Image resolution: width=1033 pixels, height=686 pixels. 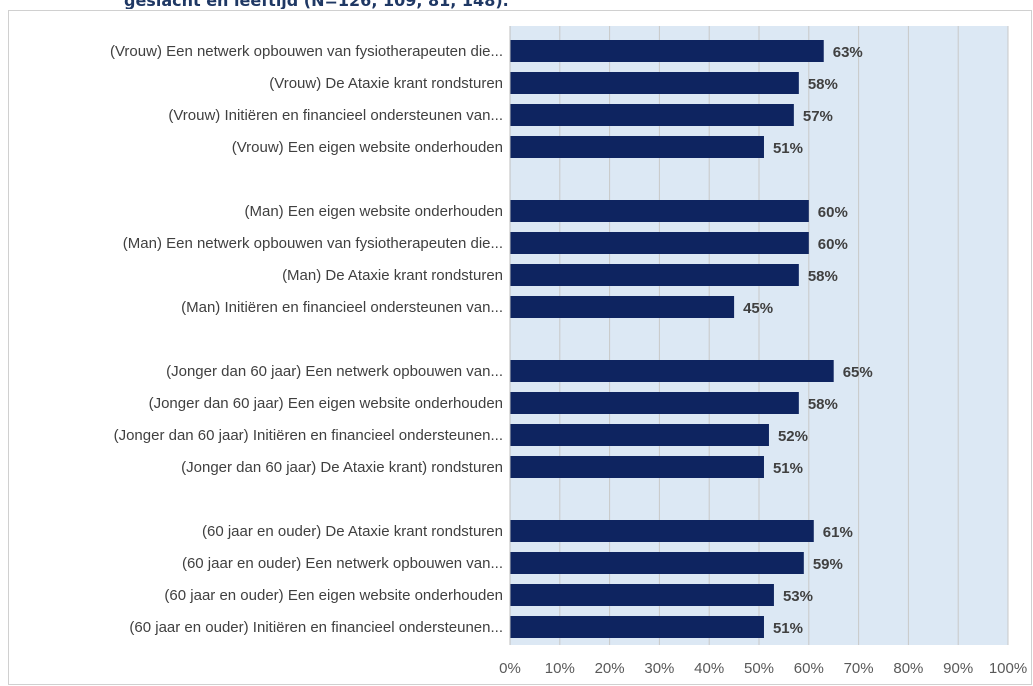 What do you see at coordinates (759, 668) in the screenshot?
I see `x-tick-label: 50%` at bounding box center [759, 668].